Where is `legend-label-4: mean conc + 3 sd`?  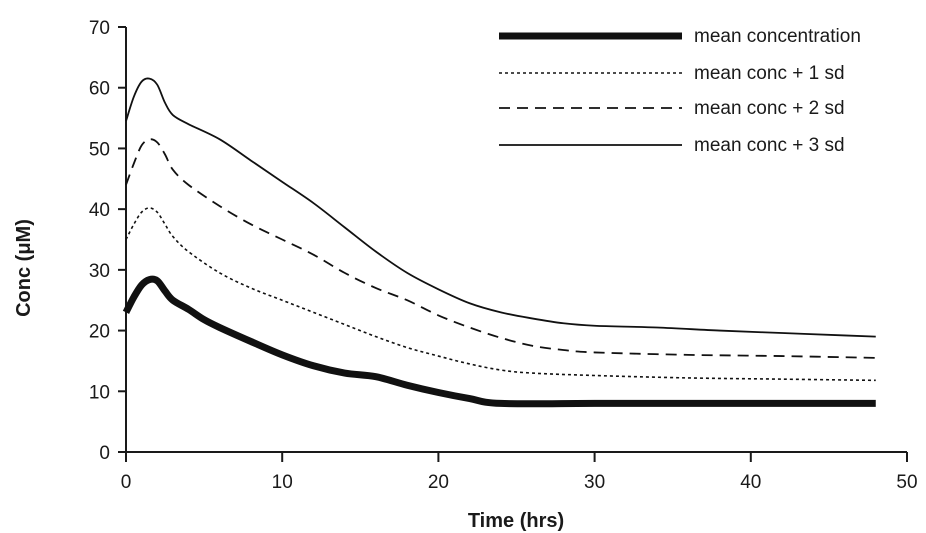
legend-label-4: mean conc + 3 sd is located at coordinates (769, 145).